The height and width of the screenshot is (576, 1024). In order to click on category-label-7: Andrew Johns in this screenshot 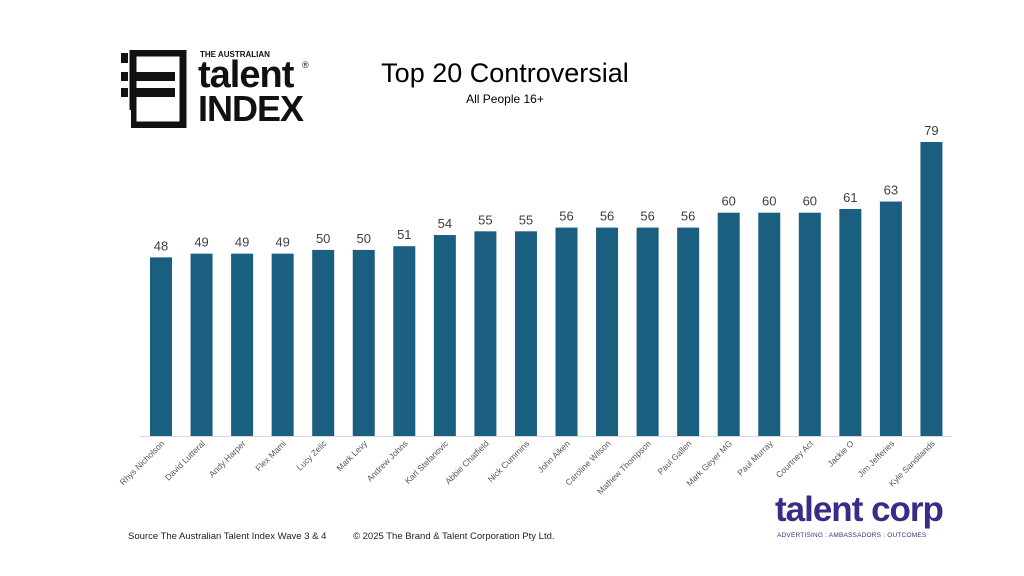, I will do `click(387, 460)`.